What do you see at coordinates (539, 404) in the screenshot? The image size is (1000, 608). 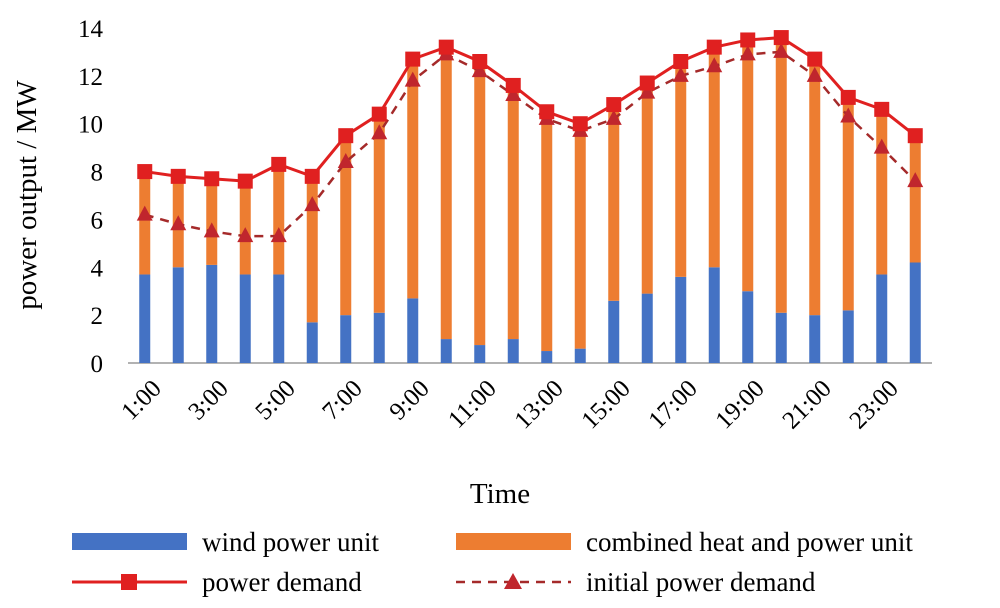 I see `x-tick-label: 13:00` at bounding box center [539, 404].